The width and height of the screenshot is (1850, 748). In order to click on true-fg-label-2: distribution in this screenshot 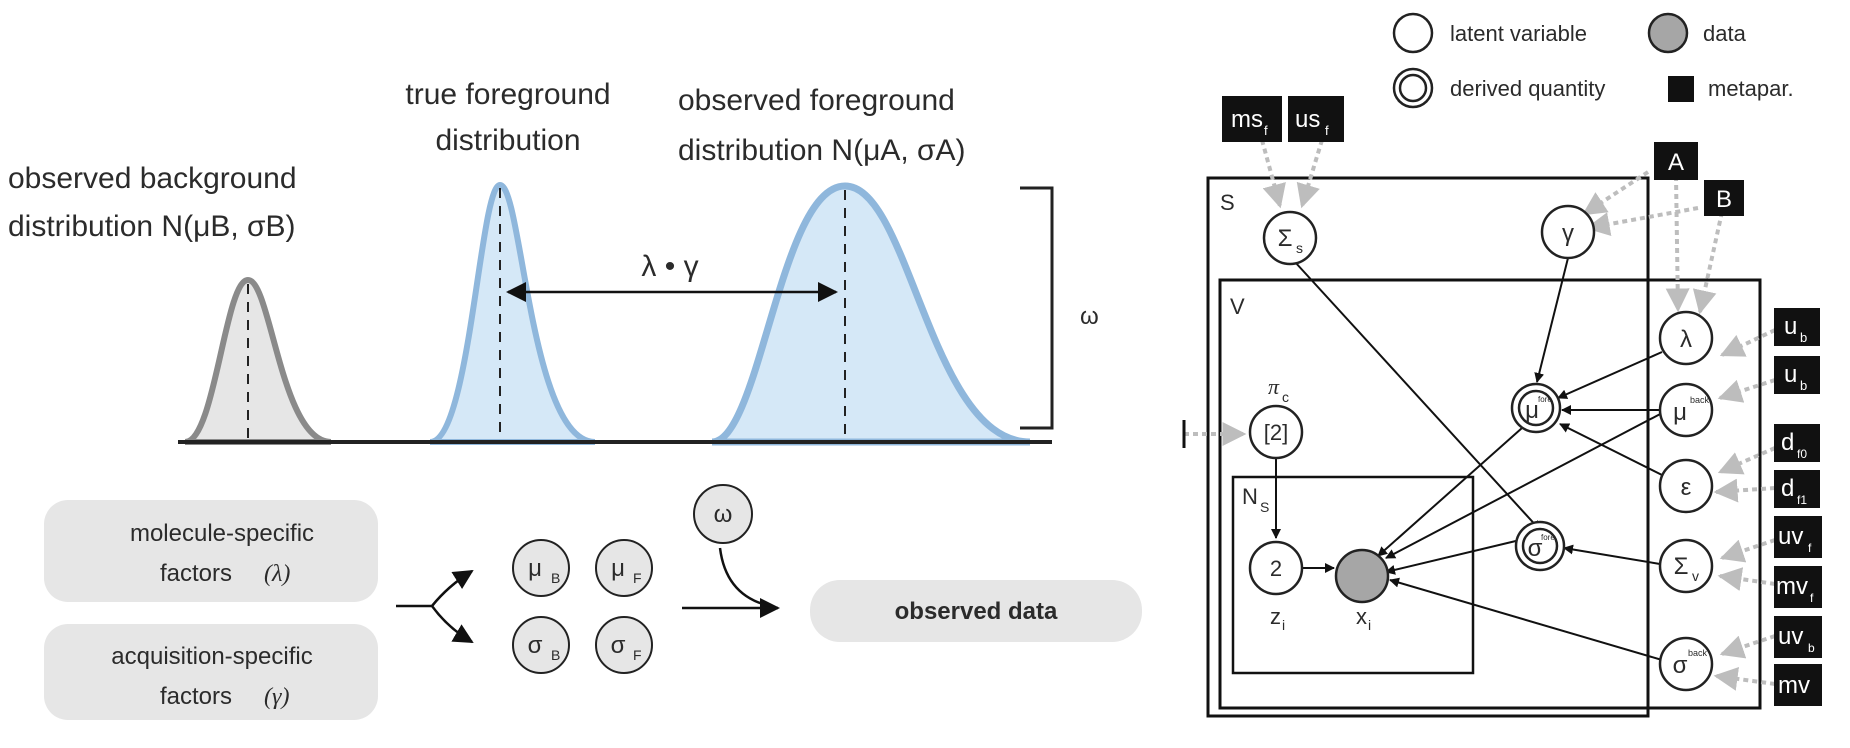, I will do `click(507, 140)`.